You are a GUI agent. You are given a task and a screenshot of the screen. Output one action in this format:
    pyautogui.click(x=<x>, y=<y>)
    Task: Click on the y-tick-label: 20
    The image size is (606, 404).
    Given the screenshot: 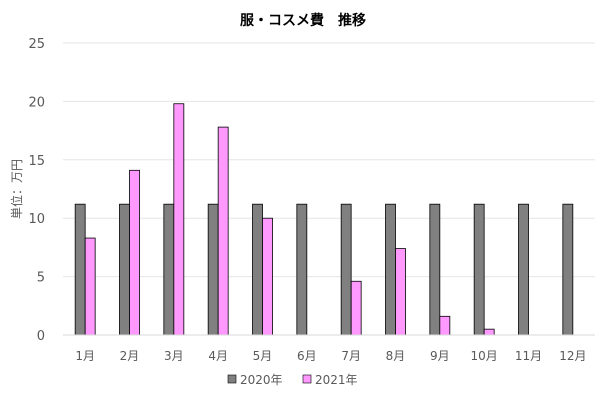 What is the action you would take?
    pyautogui.click(x=36, y=102)
    